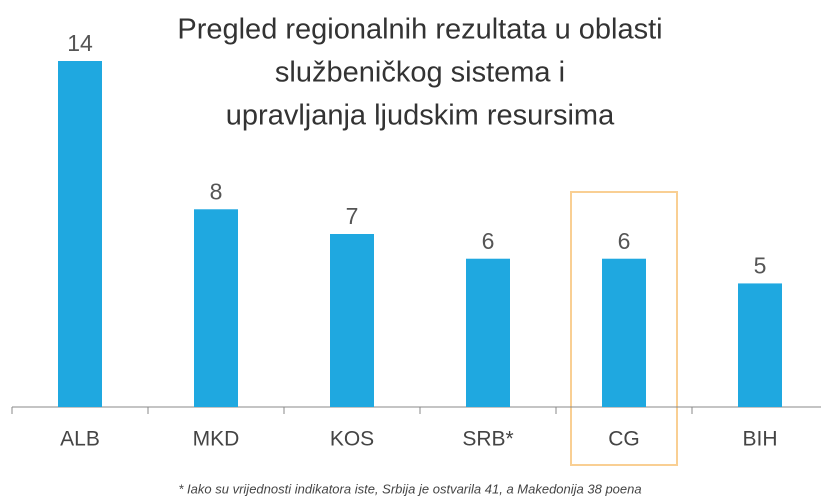 The width and height of the screenshot is (821, 500). What do you see at coordinates (420, 73) in the screenshot?
I see `chart-title: službeničkog sistema i` at bounding box center [420, 73].